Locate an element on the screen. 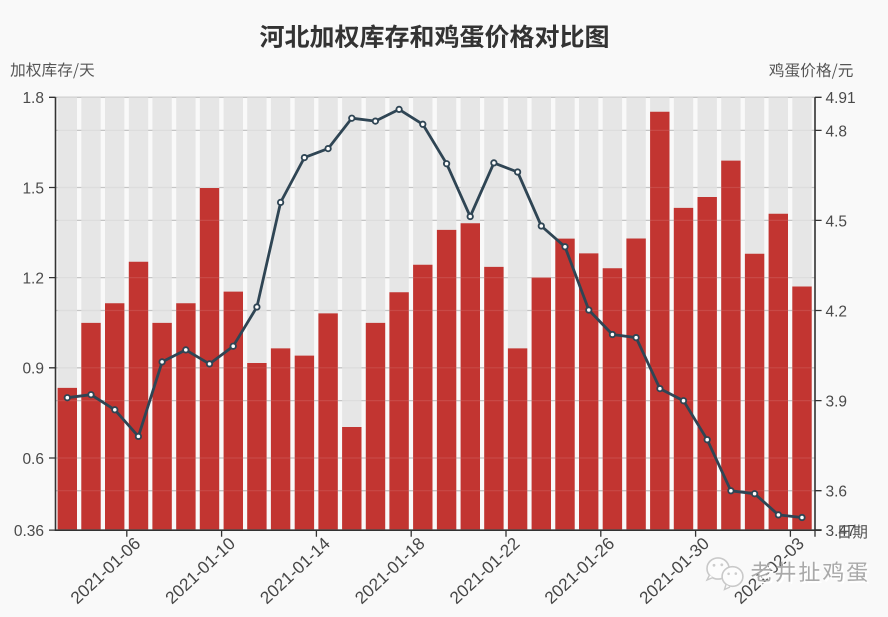 This screenshot has width=888, height=617. svg-text: 0.6 is located at coordinates (33, 459).